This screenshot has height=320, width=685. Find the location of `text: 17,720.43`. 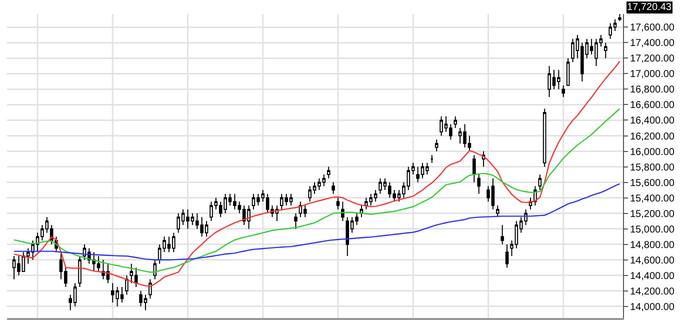

text: 17,720.43 is located at coordinates (649, 7).